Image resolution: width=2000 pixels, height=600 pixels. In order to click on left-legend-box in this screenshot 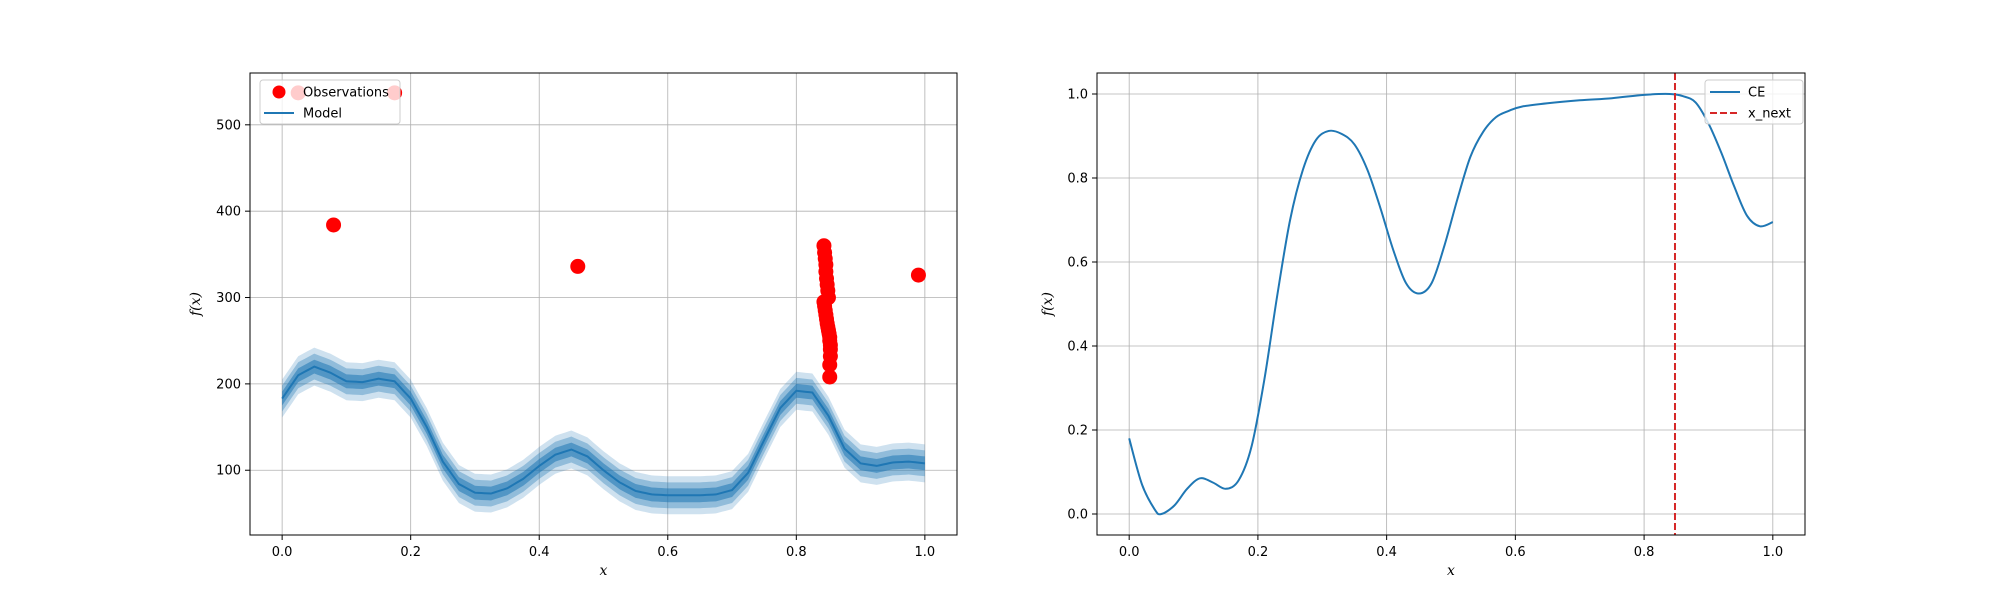, I will do `click(330, 102)`.